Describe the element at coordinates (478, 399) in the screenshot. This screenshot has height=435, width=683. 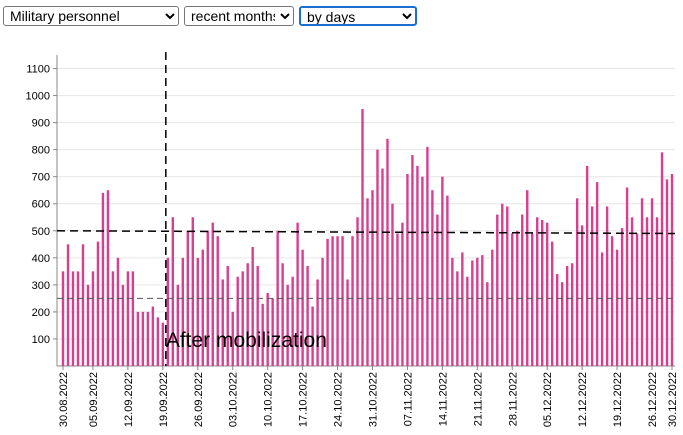
I see `x-tick-label: 21.11.2022` at that location.